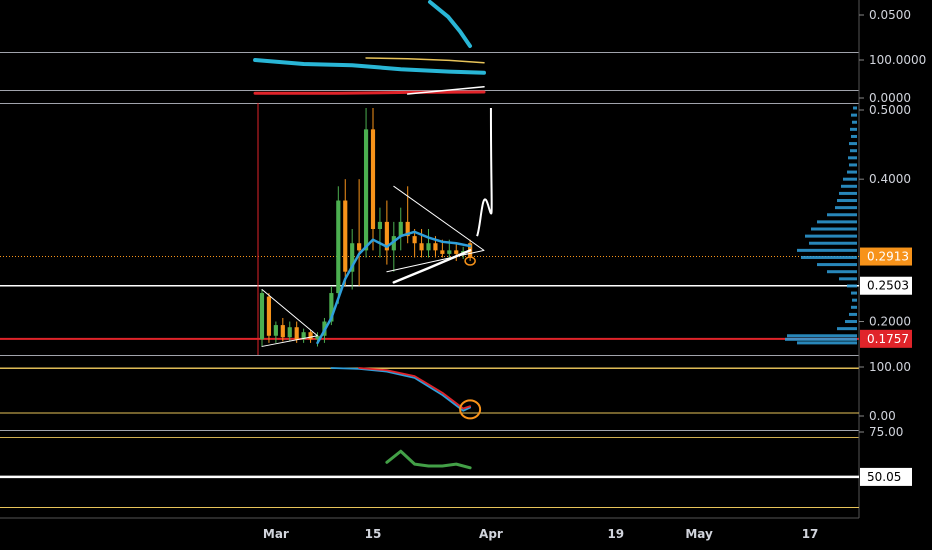  What do you see at coordinates (373, 534) in the screenshot?
I see `time-axis-label: 15` at bounding box center [373, 534].